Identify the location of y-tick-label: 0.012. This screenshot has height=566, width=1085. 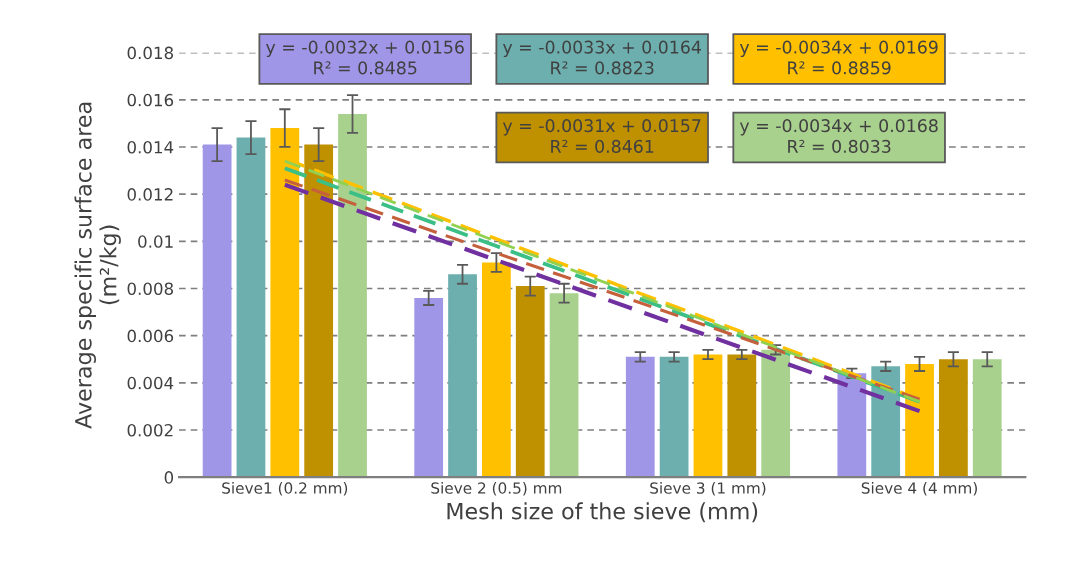
(150, 194).